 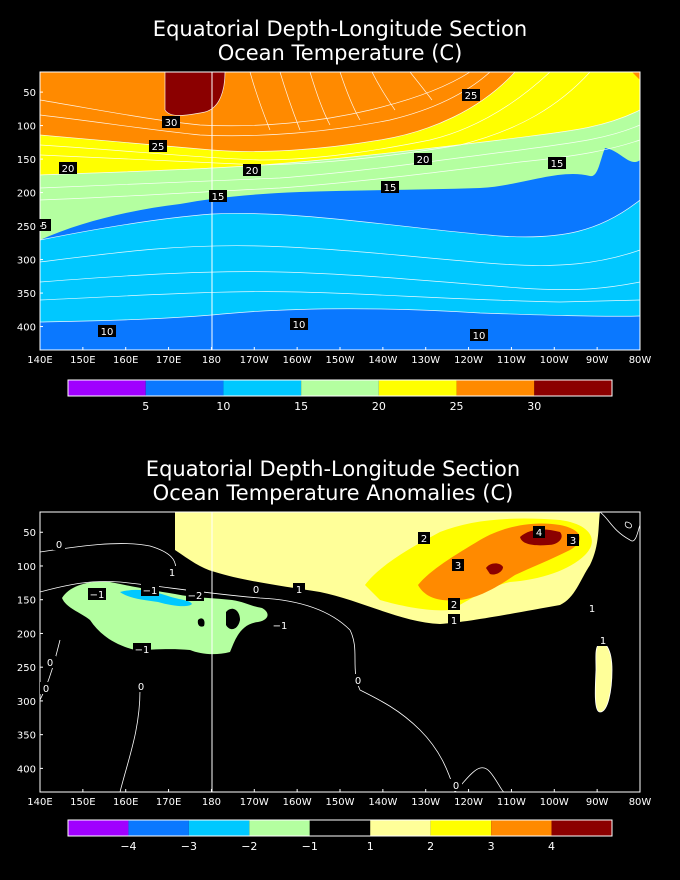 I want to click on x-tick-label: 100W, so click(x=554, y=360).